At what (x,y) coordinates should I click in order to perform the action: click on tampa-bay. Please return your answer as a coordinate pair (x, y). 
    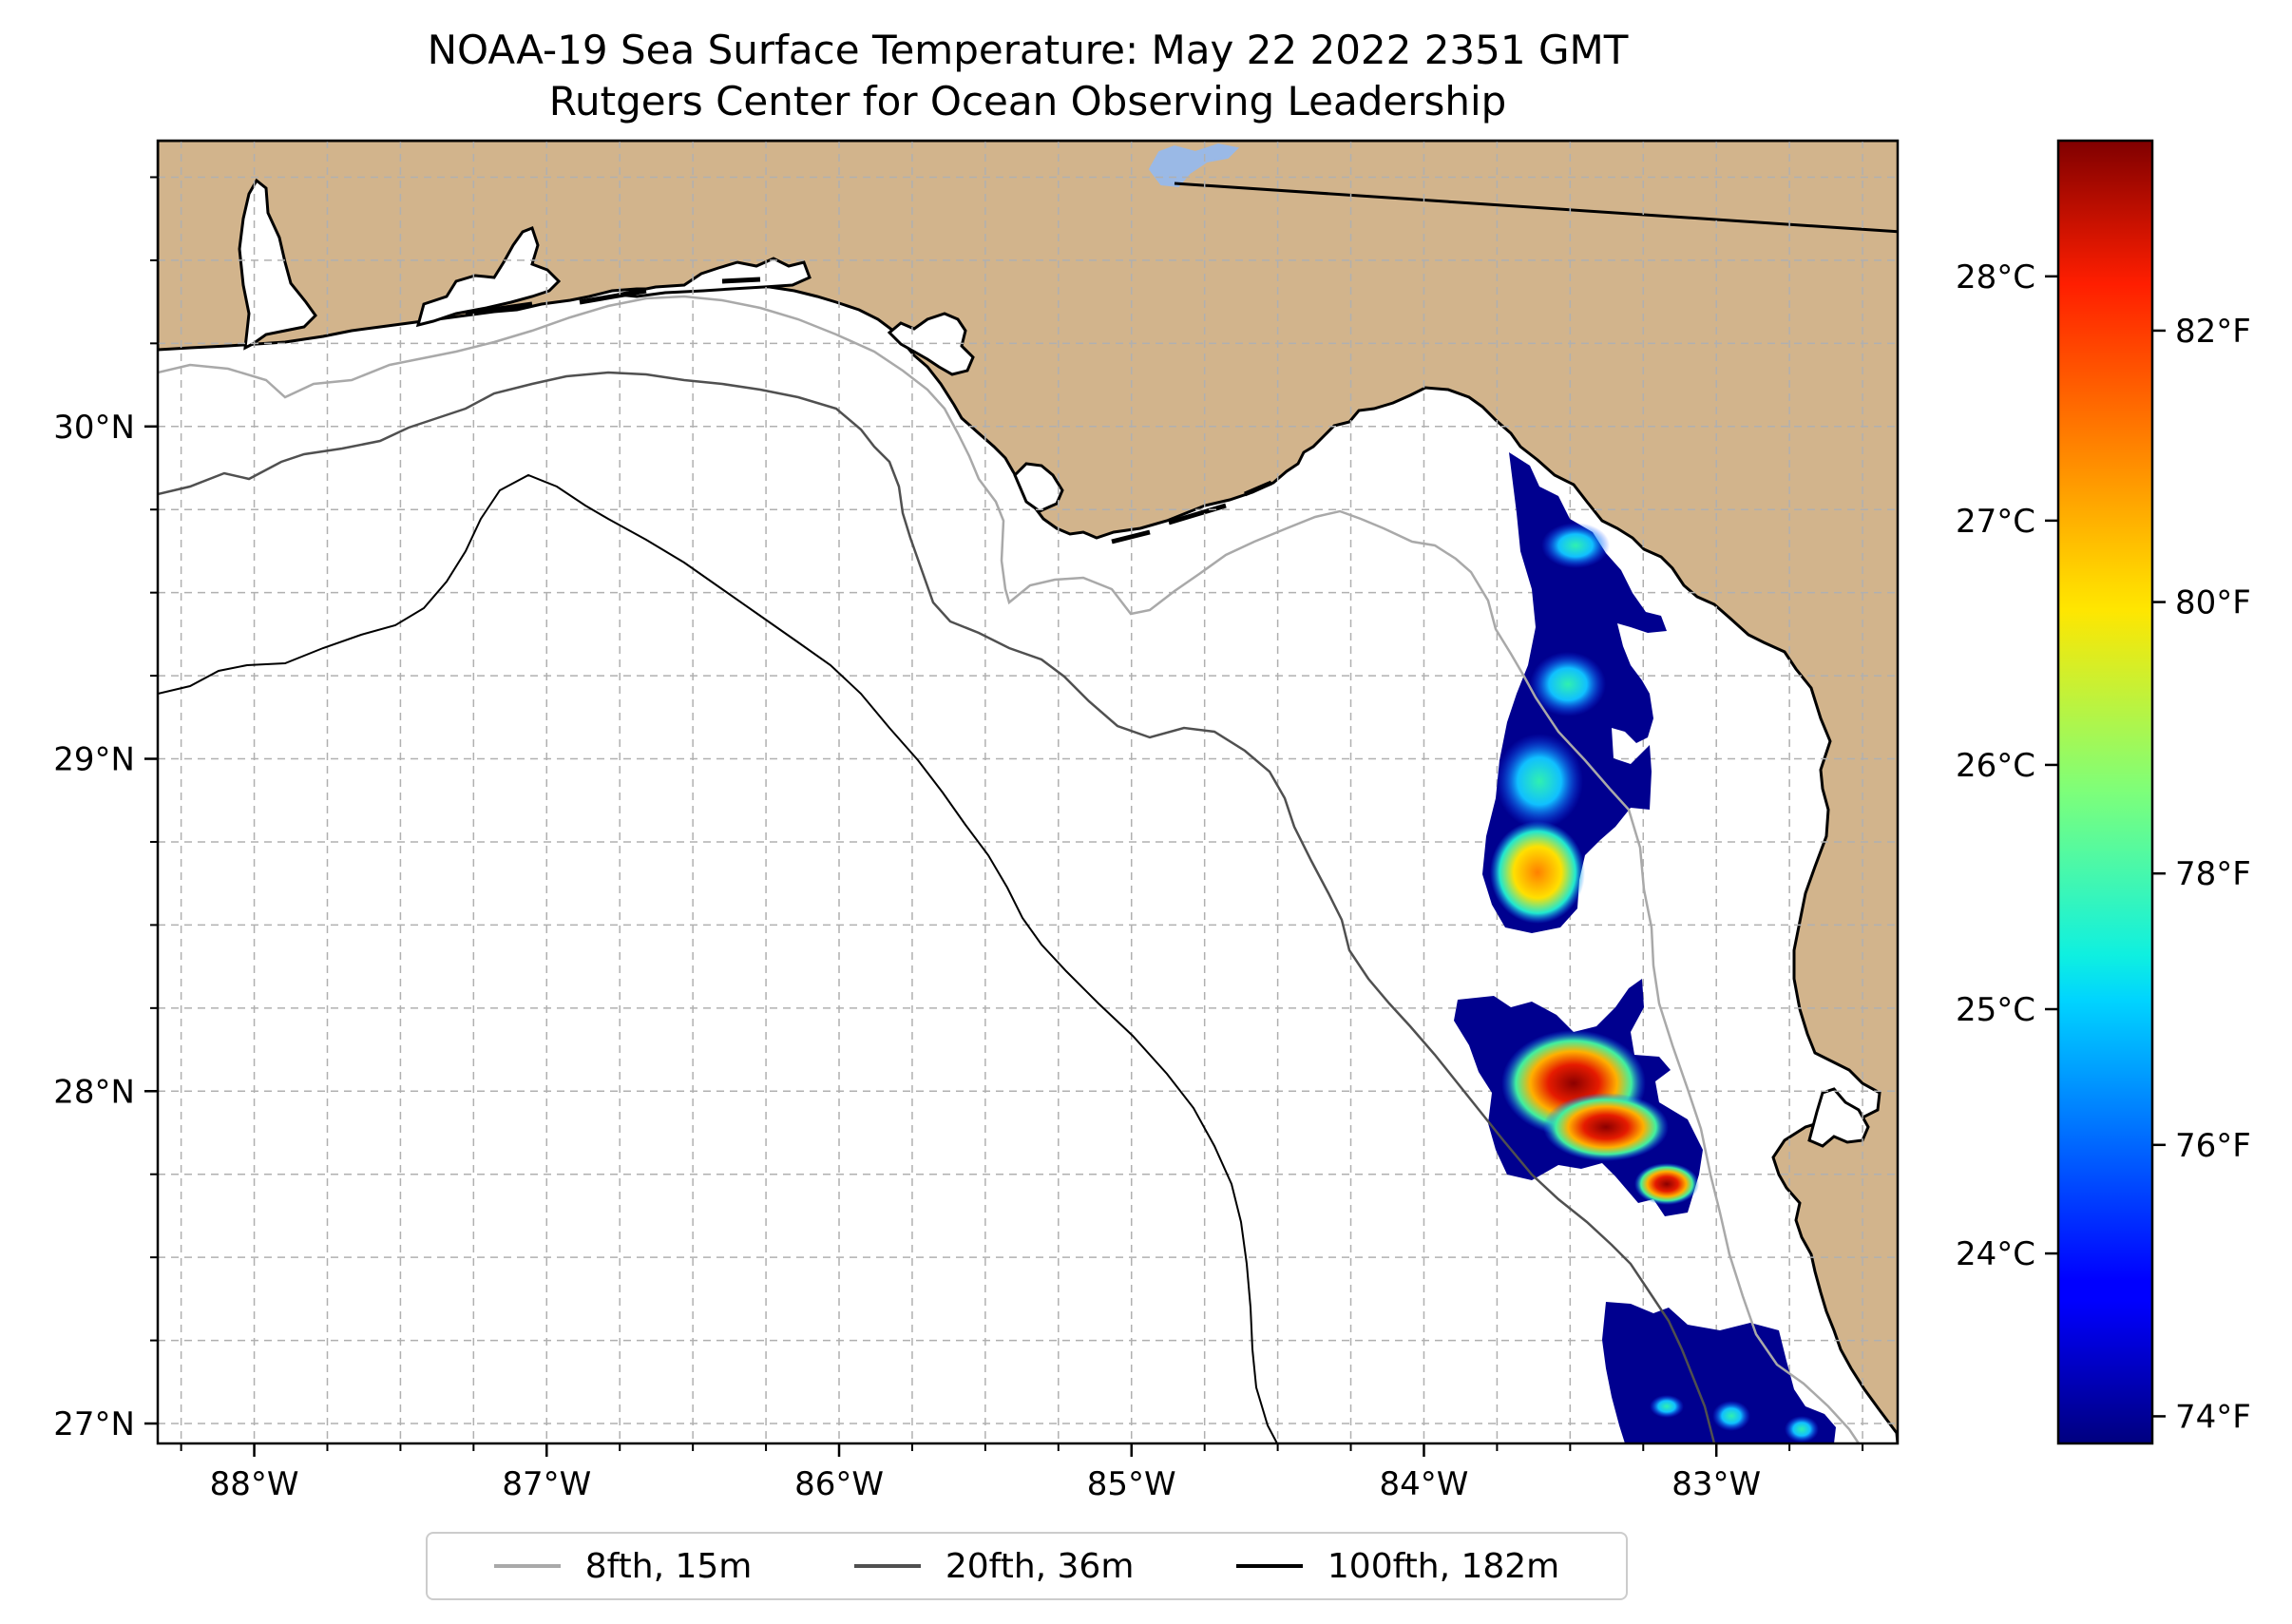
    Looking at the image, I should click on (1838, 1117).